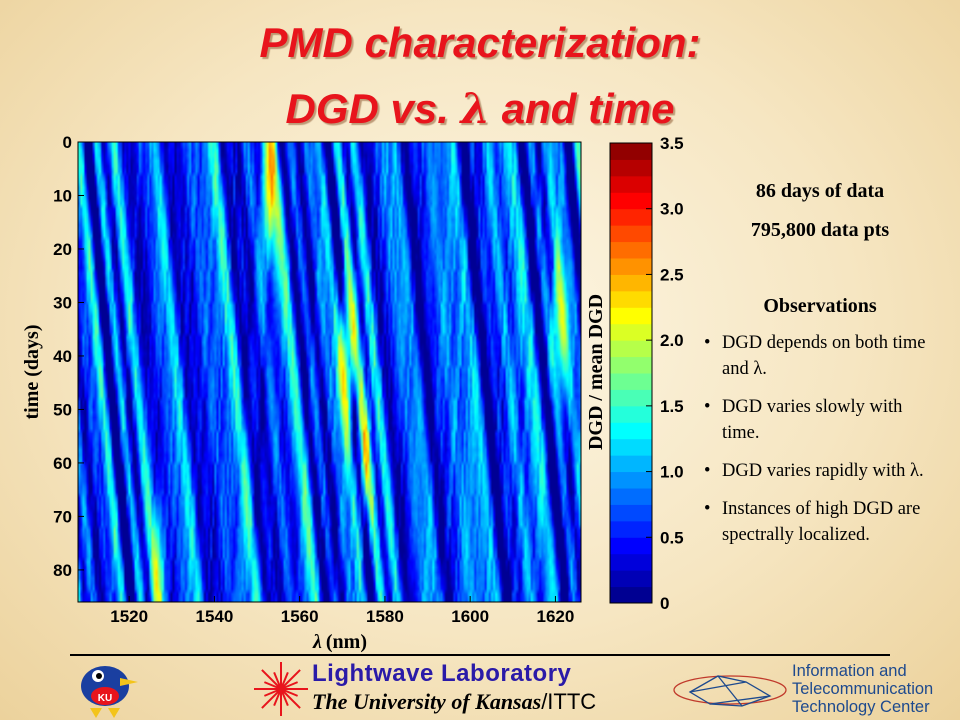 This screenshot has height=720, width=960. What do you see at coordinates (317, 642) in the screenshot?
I see `x-axis-label-symbol: λ` at bounding box center [317, 642].